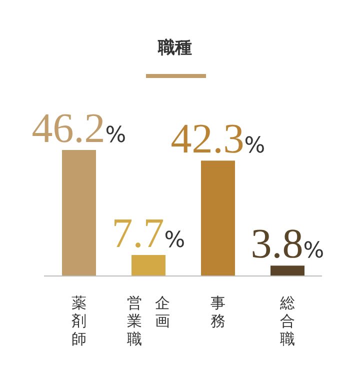  What do you see at coordinates (286, 321) in the screenshot?
I see `x-tick-label: 総合職` at bounding box center [286, 321].